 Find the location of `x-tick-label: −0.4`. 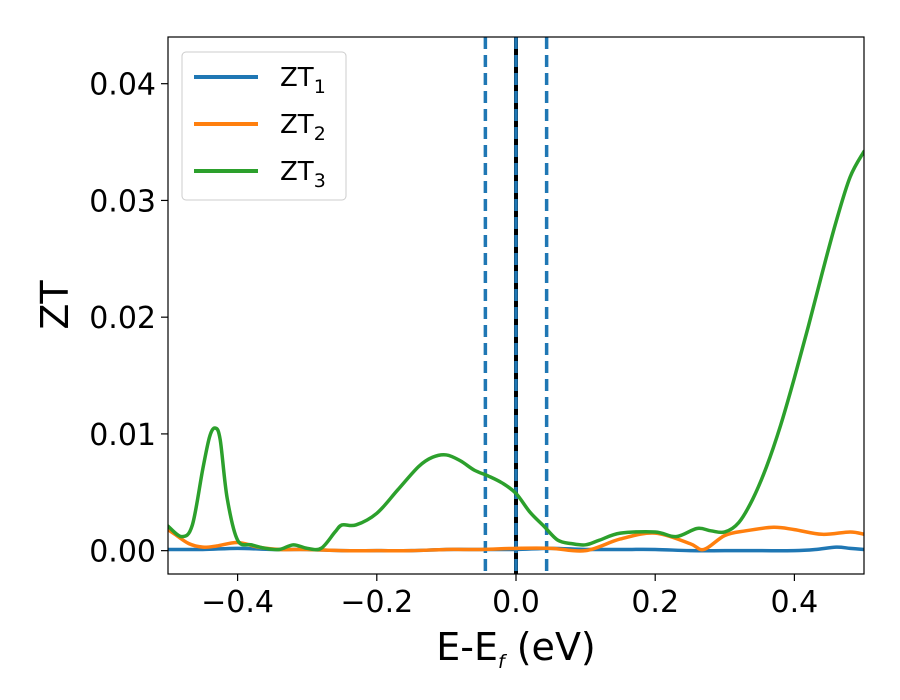

x-tick-label: −0.4 is located at coordinates (237, 602).